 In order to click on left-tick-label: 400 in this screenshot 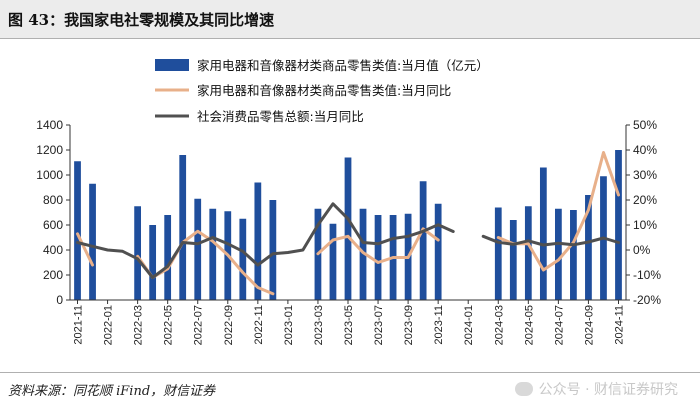, I will do `click(53, 250)`.